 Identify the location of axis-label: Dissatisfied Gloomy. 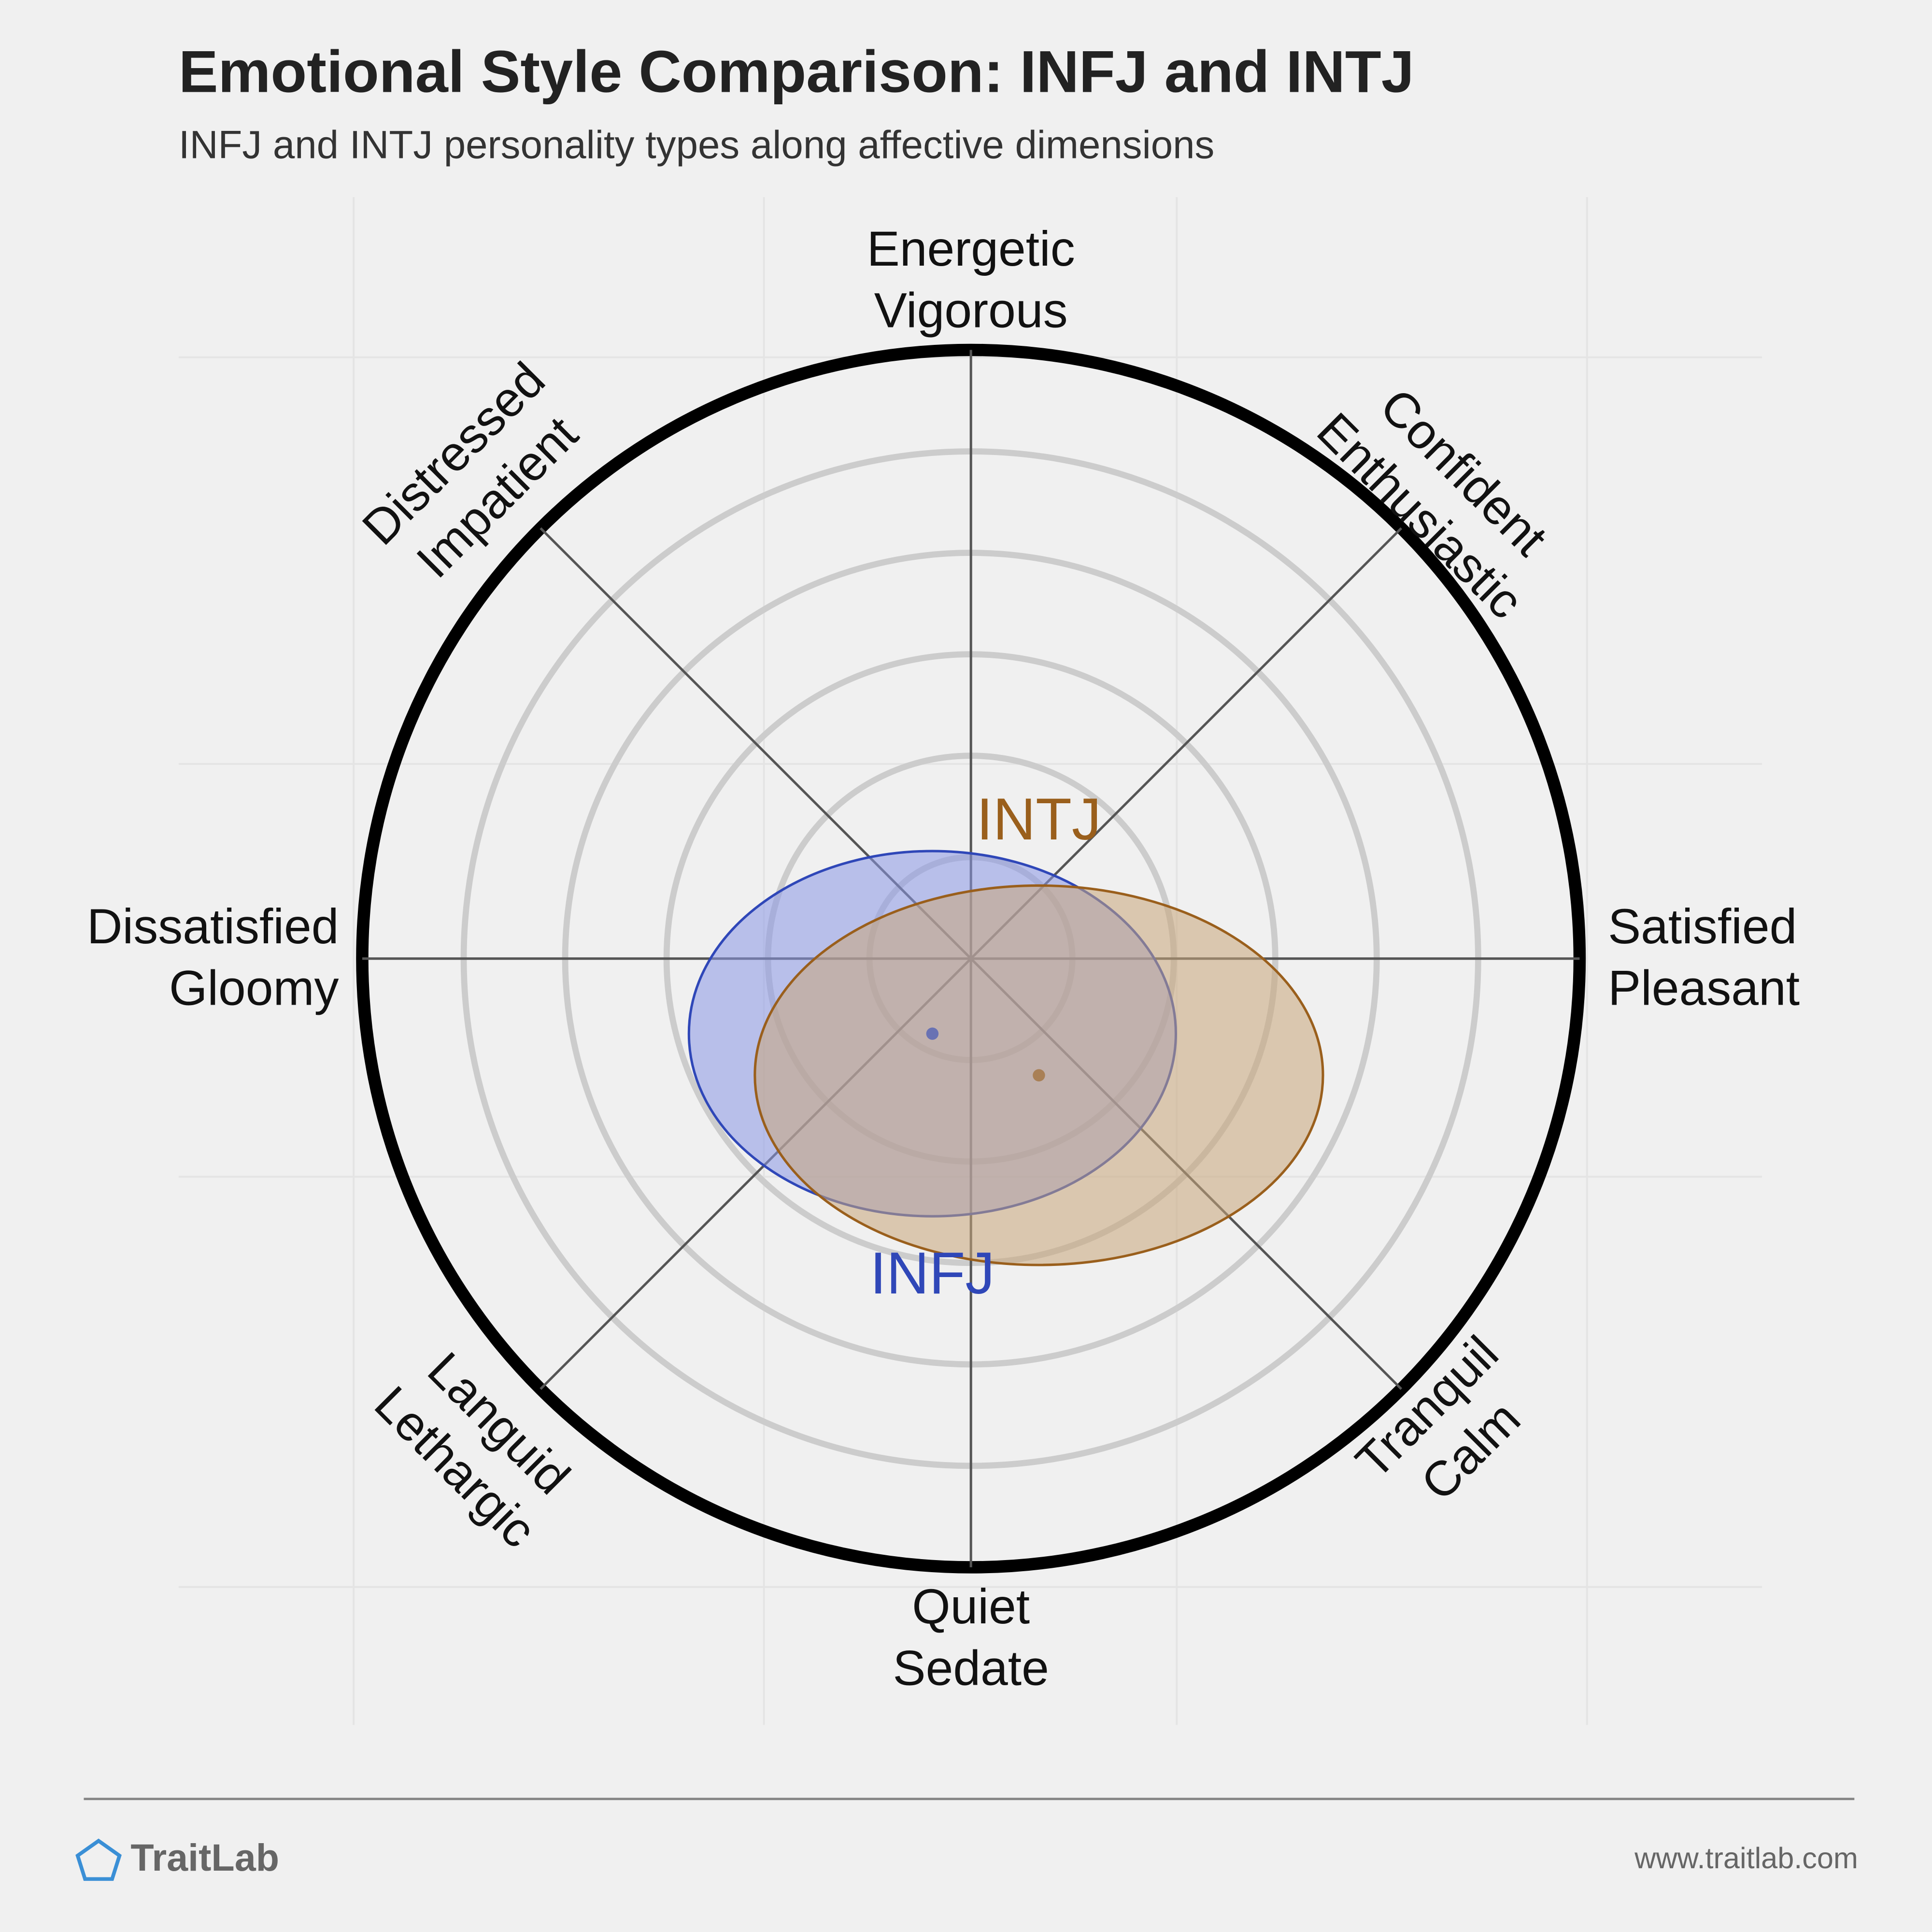
(213, 957).